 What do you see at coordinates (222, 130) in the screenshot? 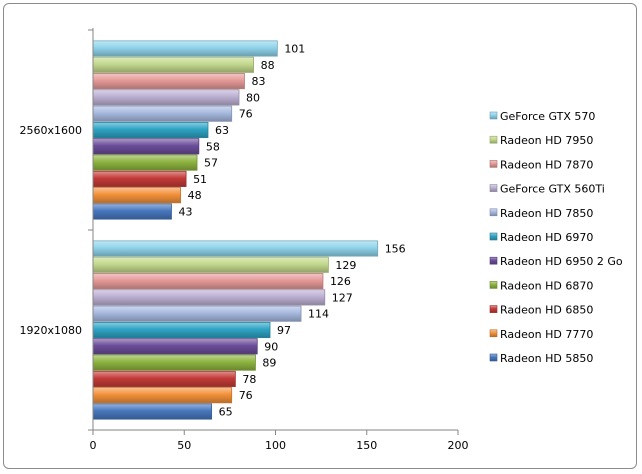
I see `data-label: 63` at bounding box center [222, 130].